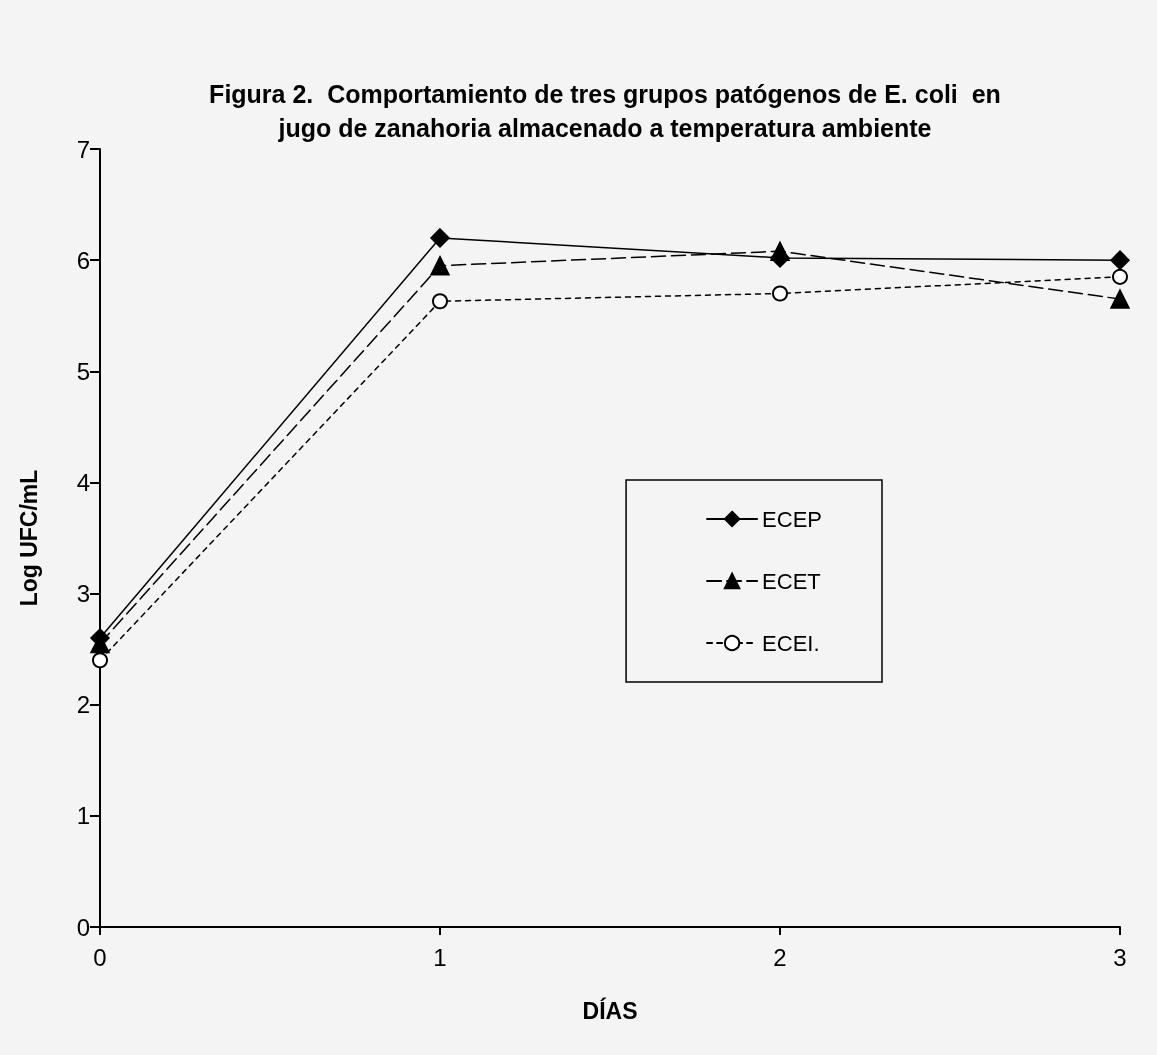 The width and height of the screenshot is (1157, 1055). I want to click on y-axis-title: Log UFC/mL, so click(28, 538).